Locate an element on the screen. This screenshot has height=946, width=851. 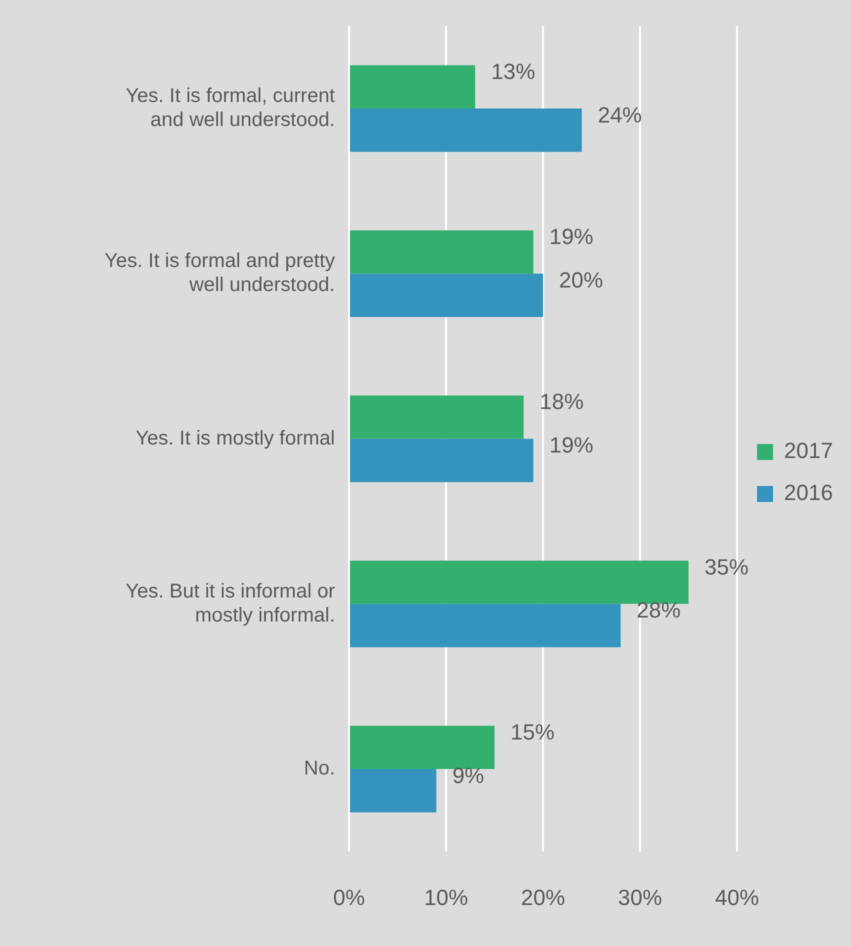
legend-label: 2016 is located at coordinates (809, 493).